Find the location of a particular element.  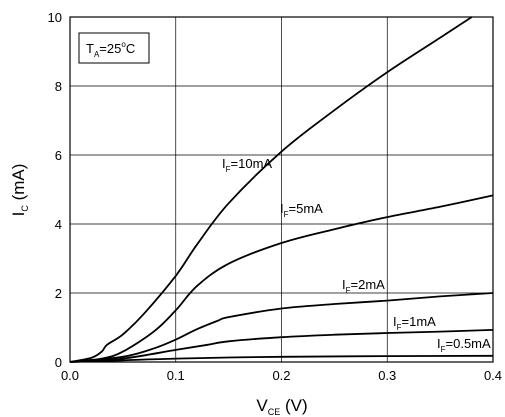

x-axis-title-unit: (V) is located at coordinates (293, 405).